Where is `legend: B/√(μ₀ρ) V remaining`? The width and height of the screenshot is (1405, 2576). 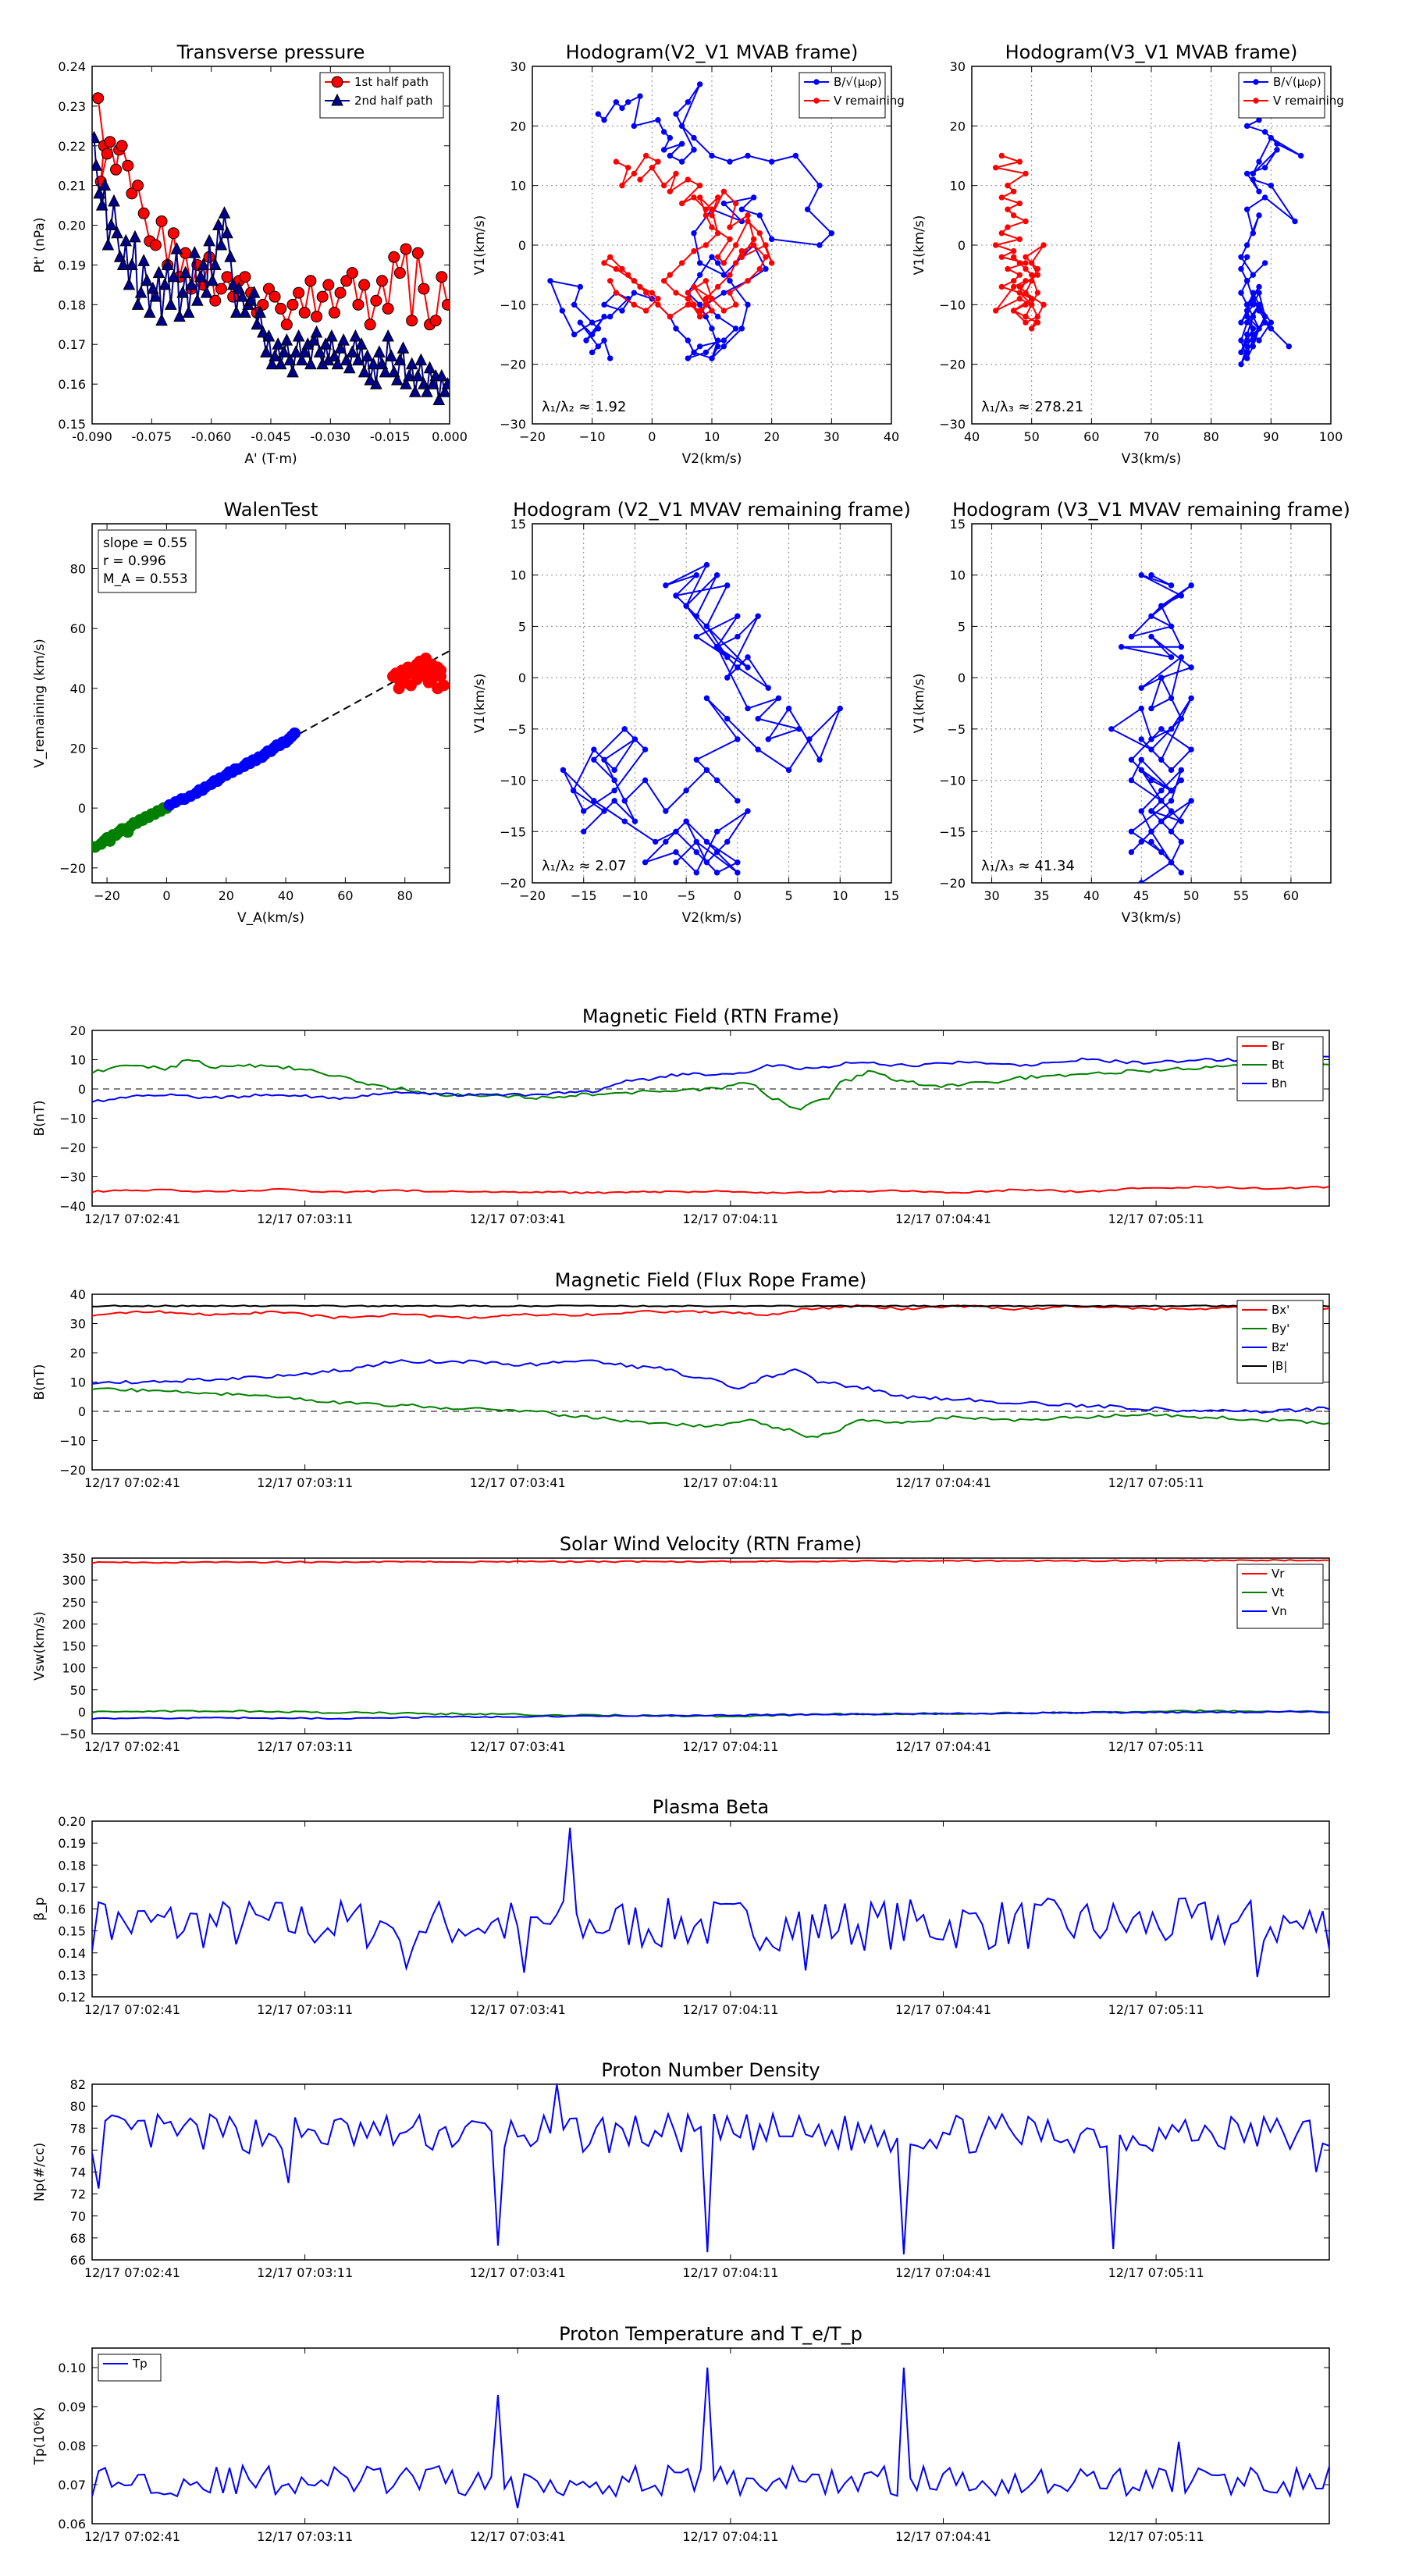 legend: B/√(μ₀ρ) V remaining is located at coordinates (852, 95).